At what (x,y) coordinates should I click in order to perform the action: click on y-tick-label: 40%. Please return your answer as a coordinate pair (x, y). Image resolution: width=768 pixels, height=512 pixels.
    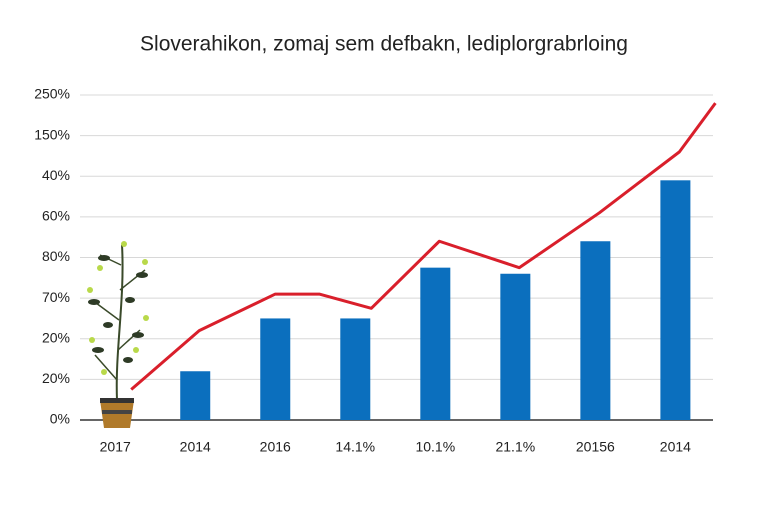
    Looking at the image, I should click on (56, 175).